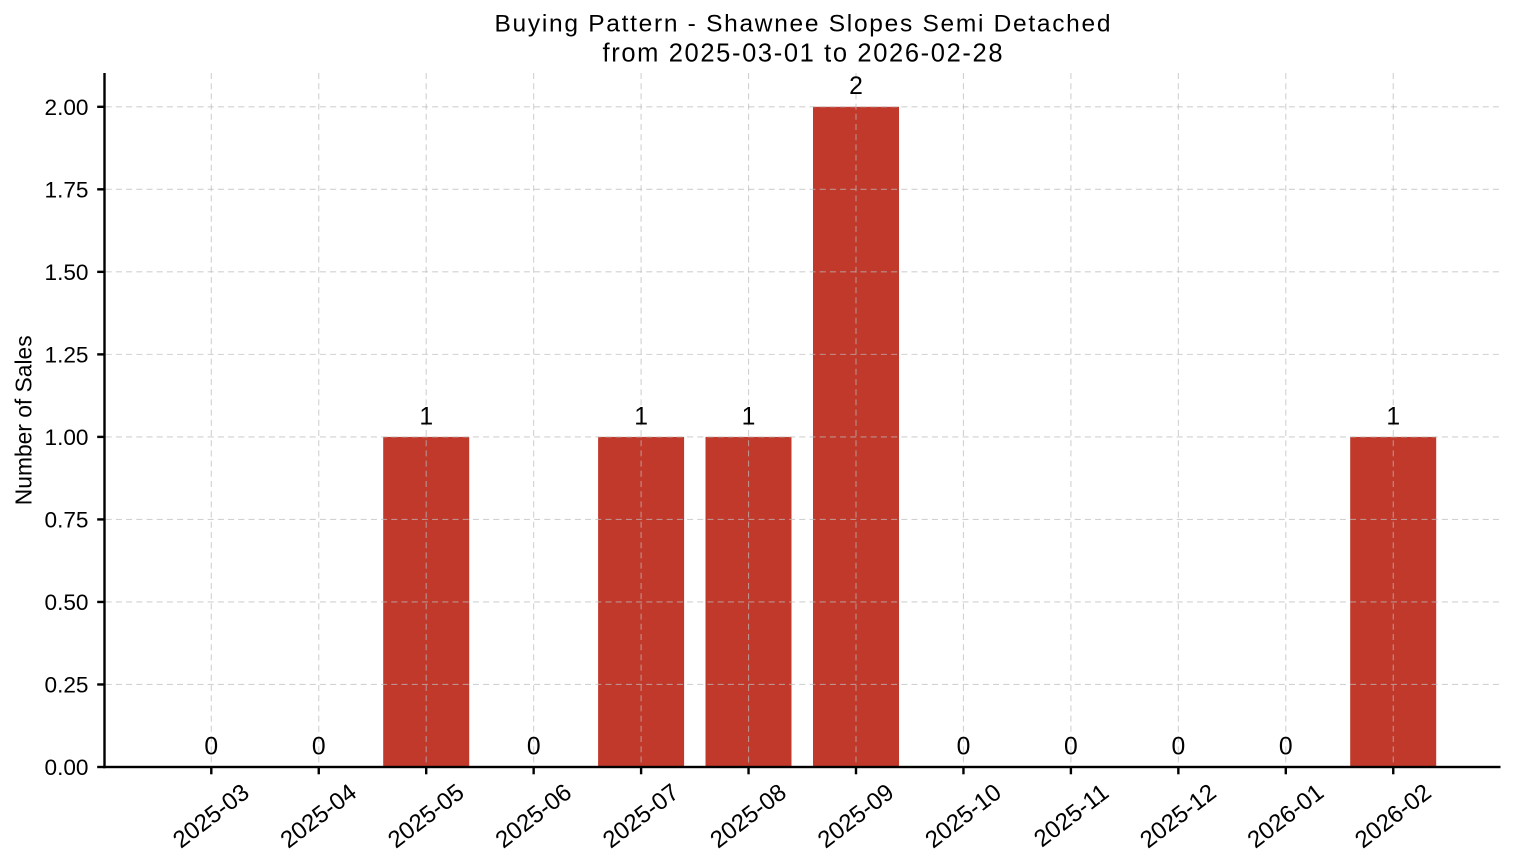 The width and height of the screenshot is (1514, 868). I want to click on svg-text: from 2025-03-01 to 2026-02-28, so click(803, 54).